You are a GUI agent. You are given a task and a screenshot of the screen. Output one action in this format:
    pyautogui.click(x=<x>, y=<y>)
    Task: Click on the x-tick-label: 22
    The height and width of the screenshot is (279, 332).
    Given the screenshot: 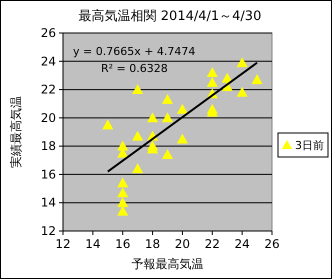 What is the action you would take?
    pyautogui.click(x=212, y=244)
    